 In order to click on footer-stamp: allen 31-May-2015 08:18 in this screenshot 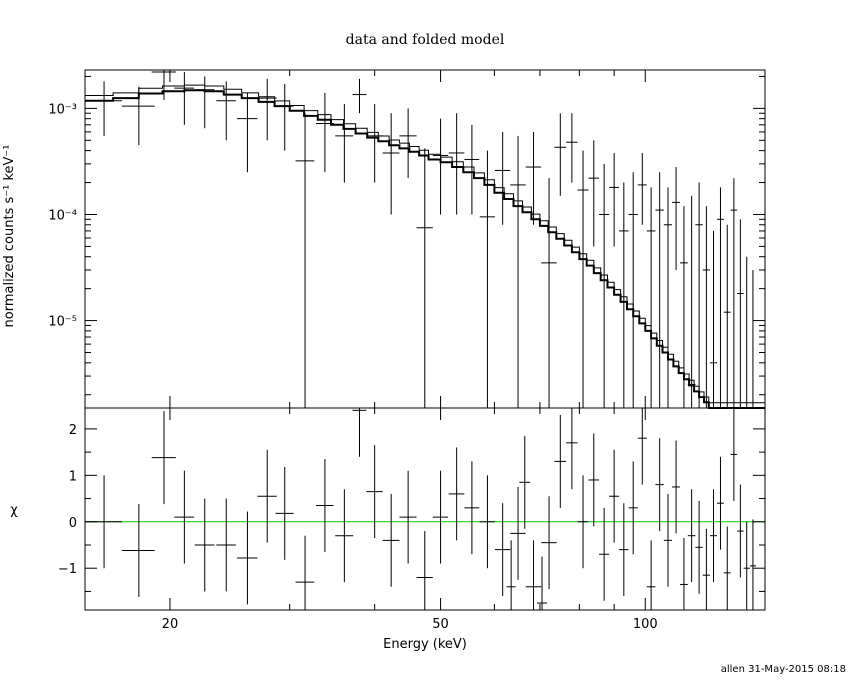, I will do `click(783, 669)`.